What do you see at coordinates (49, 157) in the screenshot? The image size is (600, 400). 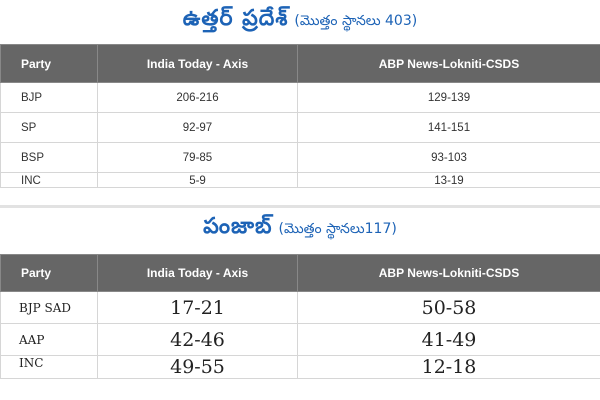 I see `party-cell: BSP` at bounding box center [49, 157].